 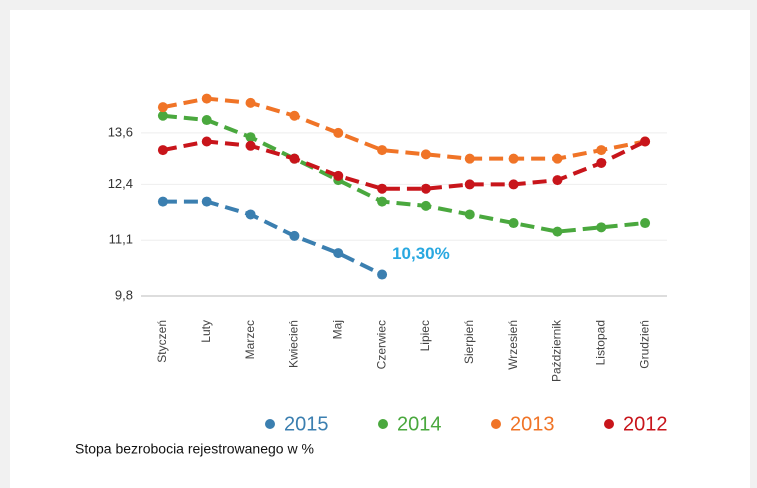 What do you see at coordinates (513, 345) in the screenshot?
I see `x-tick-label: Wrzesień` at bounding box center [513, 345].